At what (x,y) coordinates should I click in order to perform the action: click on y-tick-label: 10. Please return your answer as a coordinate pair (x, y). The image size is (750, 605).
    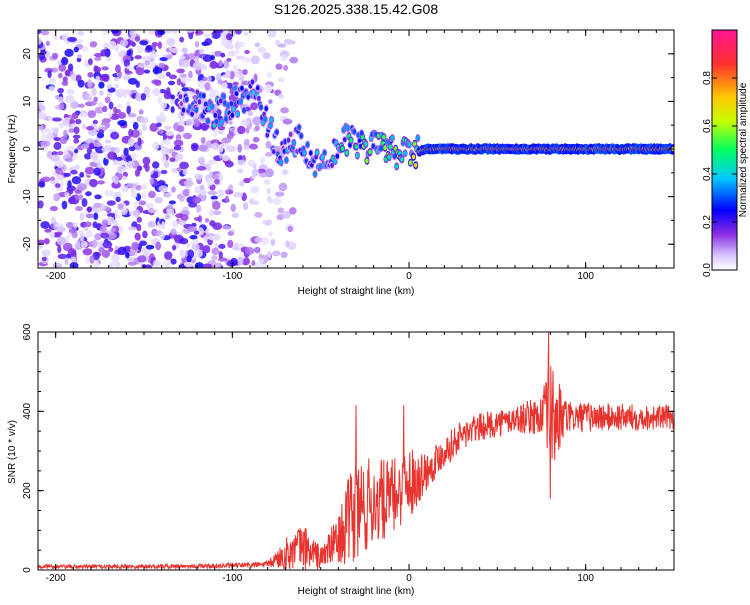
    Looking at the image, I should click on (27, 101).